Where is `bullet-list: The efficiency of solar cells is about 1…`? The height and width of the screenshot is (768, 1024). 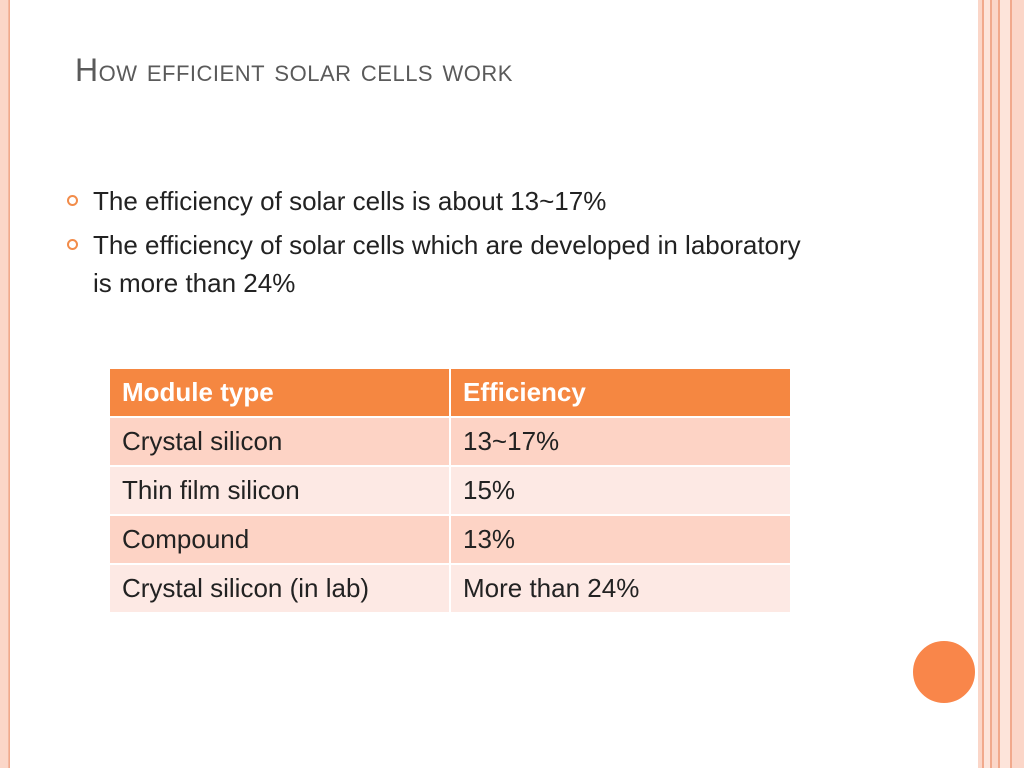 bullet-list: The efficiency of solar cells is about 1… is located at coordinates (444, 245).